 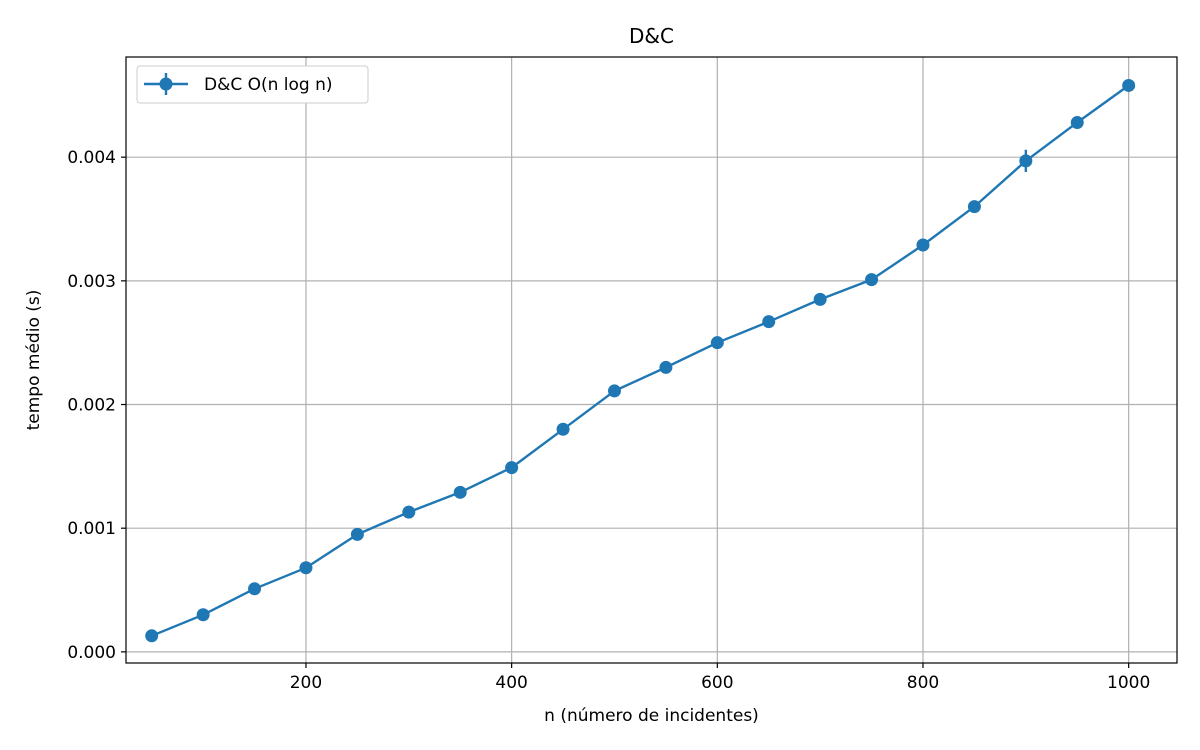 I want to click on y-axis: 0.000 0.001 0.002 0.003 0.004, so click(x=96, y=405).